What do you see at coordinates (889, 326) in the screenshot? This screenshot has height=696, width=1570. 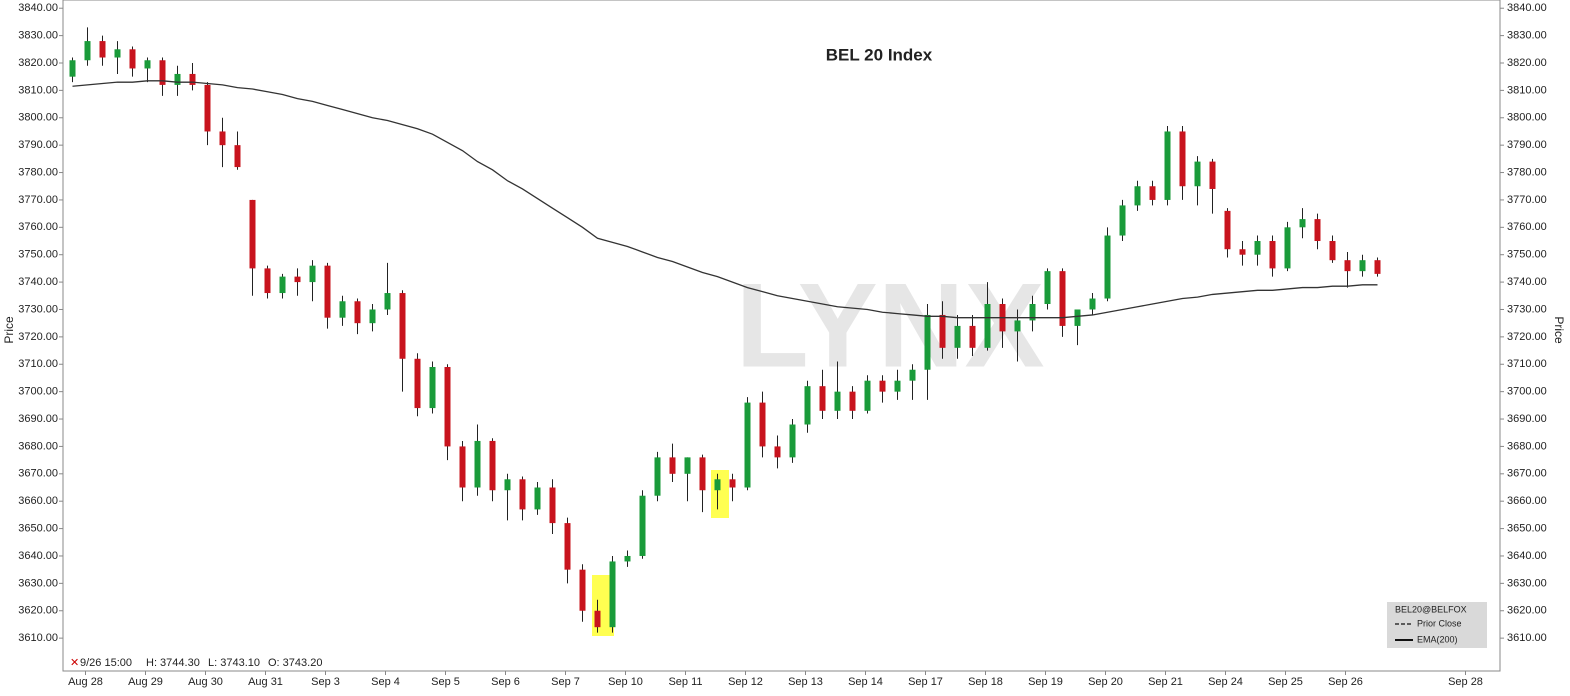 I see `watermark: LYNX` at bounding box center [889, 326].